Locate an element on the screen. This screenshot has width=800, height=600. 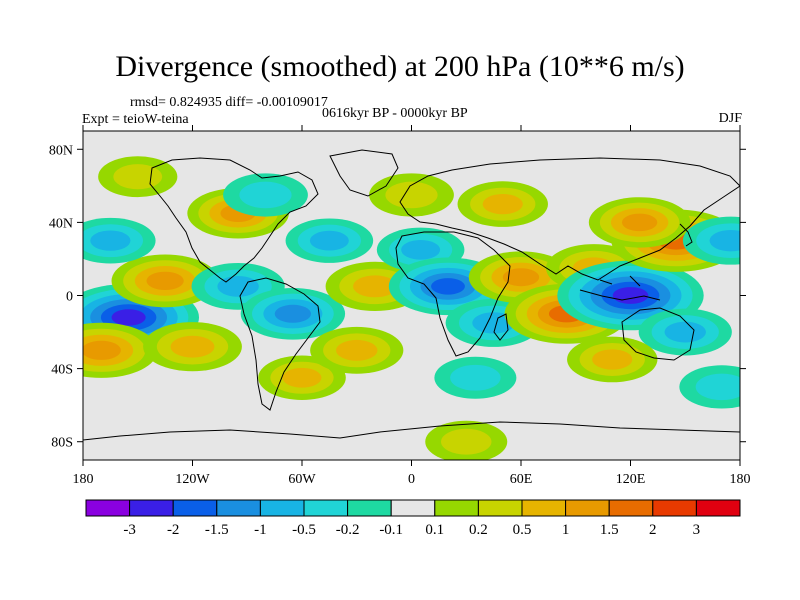
coastline-antarctica is located at coordinates (411, 431).